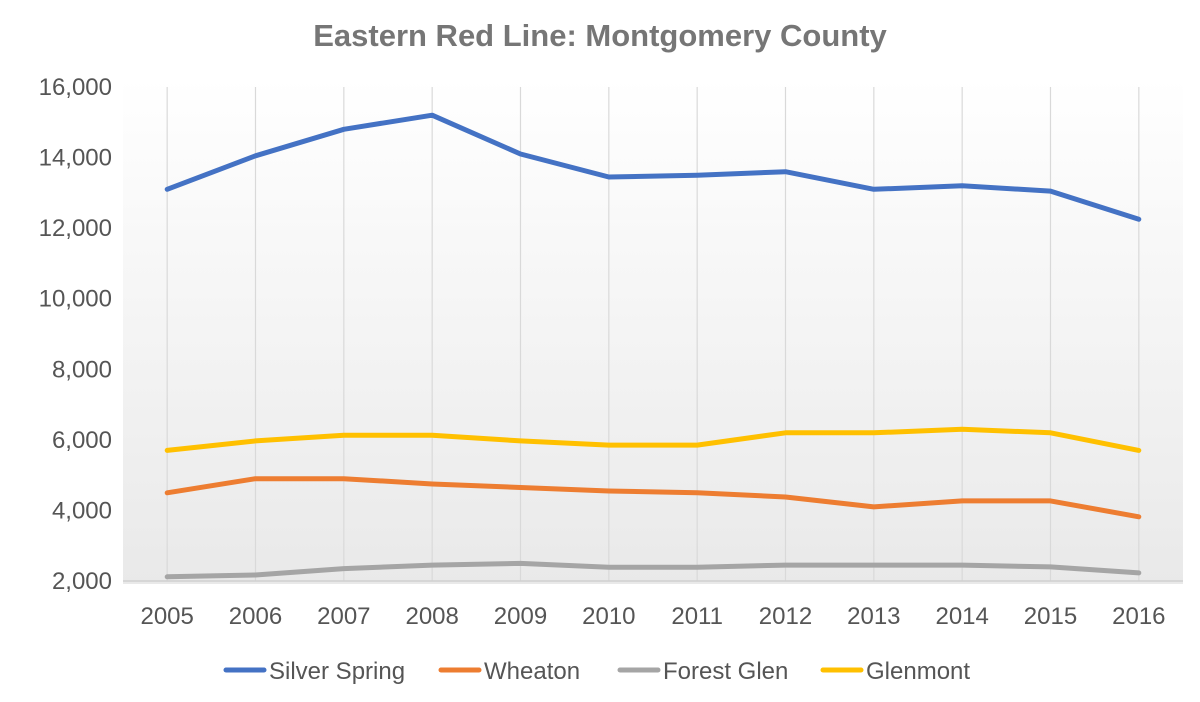 The width and height of the screenshot is (1200, 702). What do you see at coordinates (255, 616) in the screenshot?
I see `x-tick-label: 2006` at bounding box center [255, 616].